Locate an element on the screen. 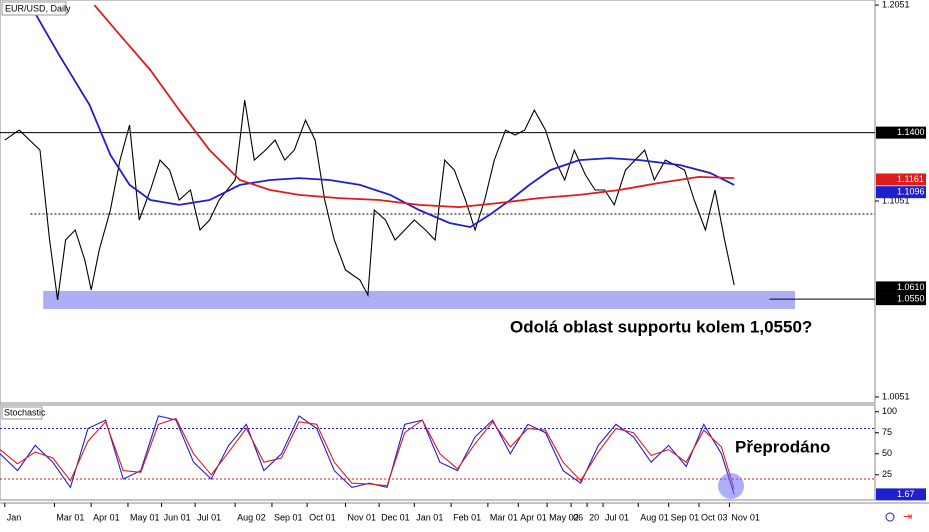 Image resolution: width=929 pixels, height=532 pixels. chart-title: EUR/USD, Daily is located at coordinates (38, 8).